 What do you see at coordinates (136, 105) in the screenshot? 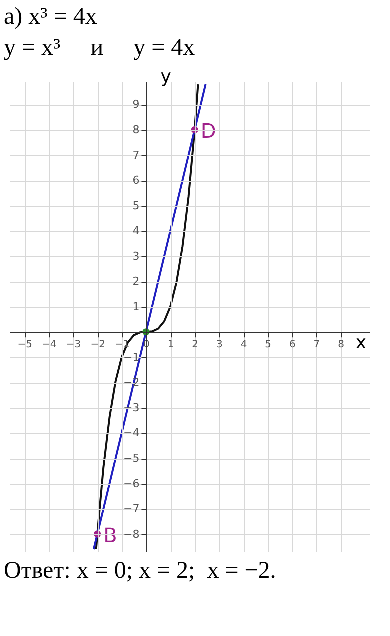
I see `y-tick-label: 9` at bounding box center [136, 105].